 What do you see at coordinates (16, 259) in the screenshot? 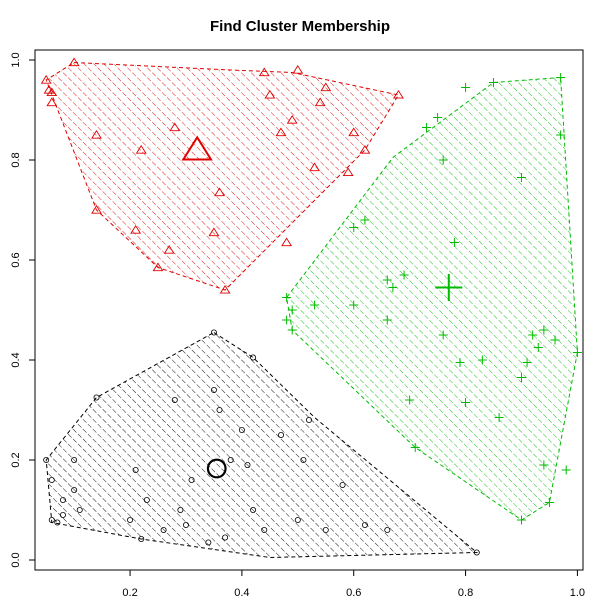
I see `y-tick-label: 0.6` at bounding box center [16, 259].